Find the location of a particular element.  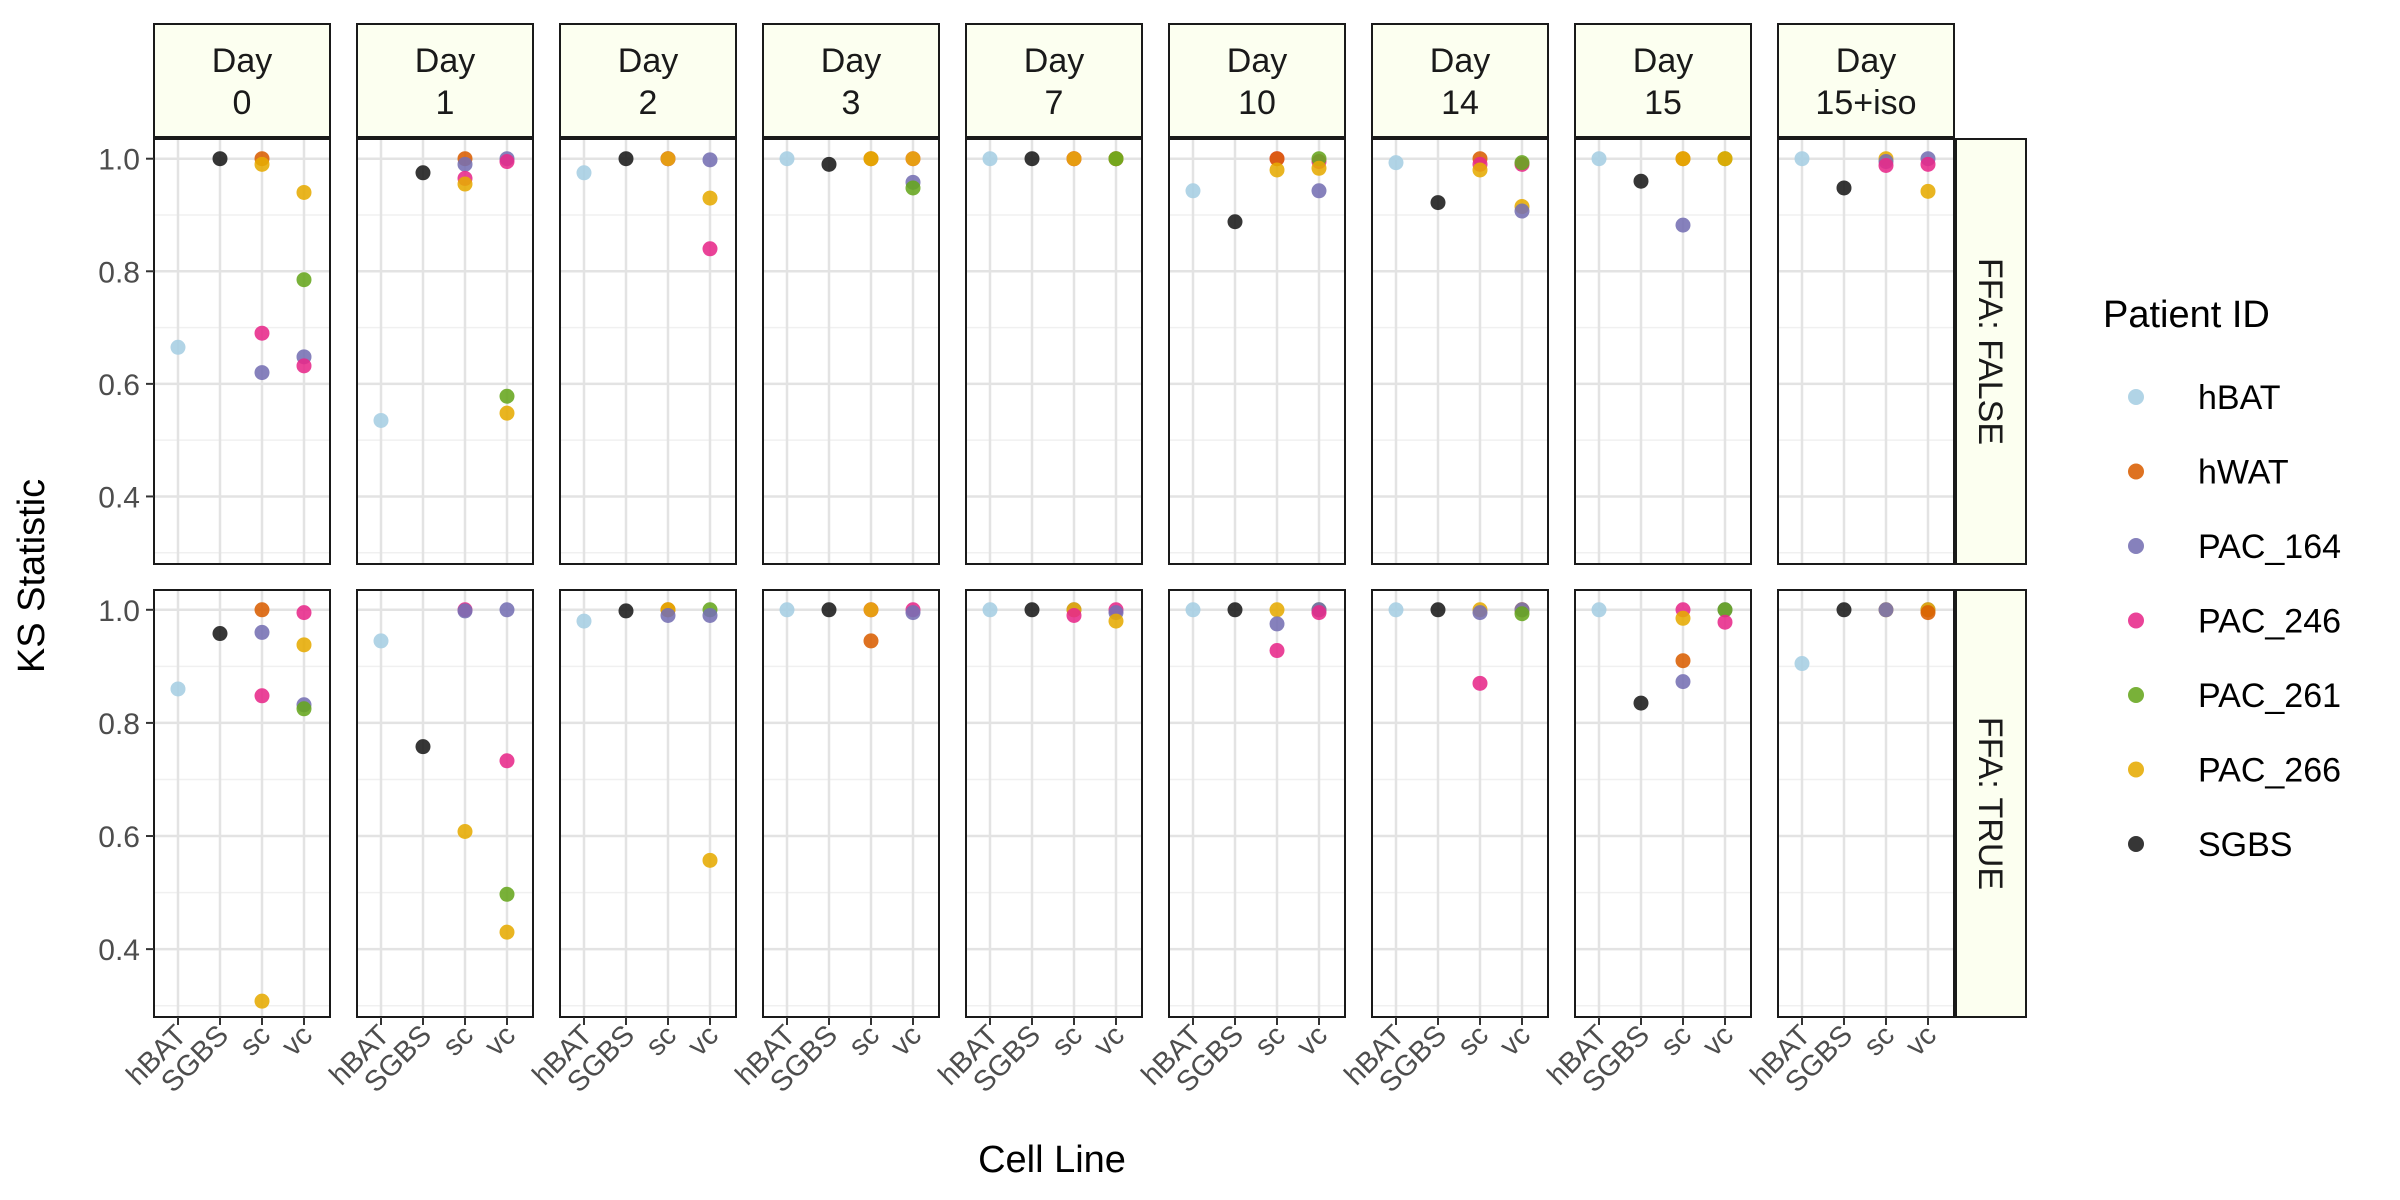

row-strip: FFA: FALSE is located at coordinates (1991, 351).